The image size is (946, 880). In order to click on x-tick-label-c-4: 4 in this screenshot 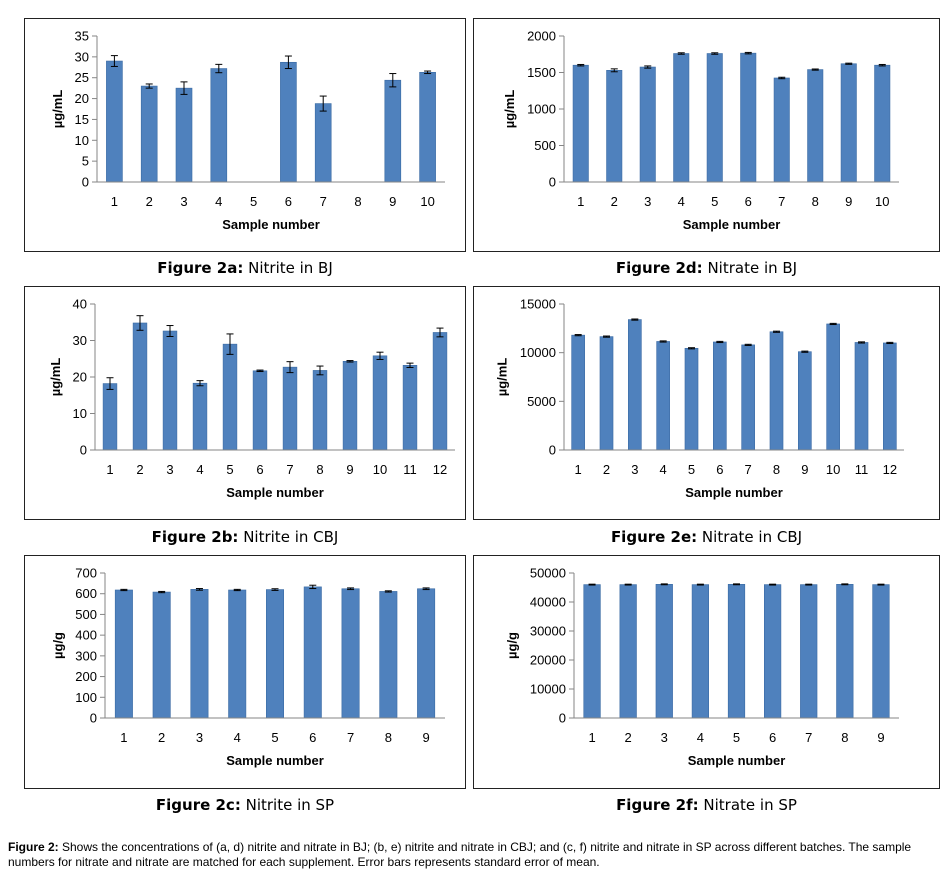, I will do `click(237, 737)`.